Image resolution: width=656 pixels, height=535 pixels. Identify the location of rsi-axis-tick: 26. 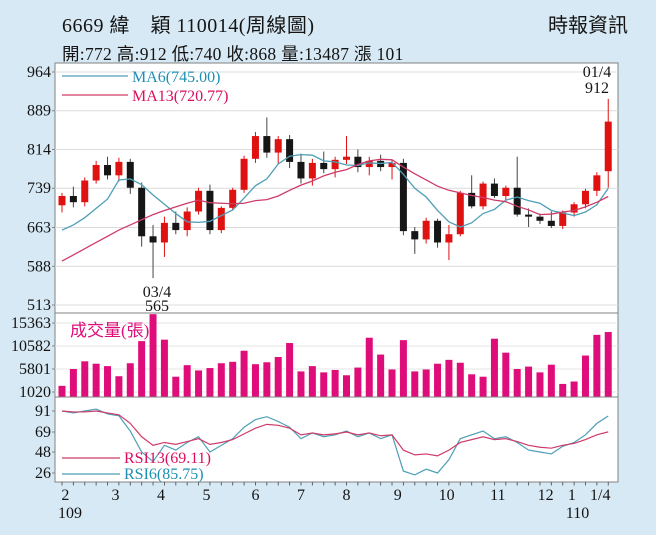
(43, 473).